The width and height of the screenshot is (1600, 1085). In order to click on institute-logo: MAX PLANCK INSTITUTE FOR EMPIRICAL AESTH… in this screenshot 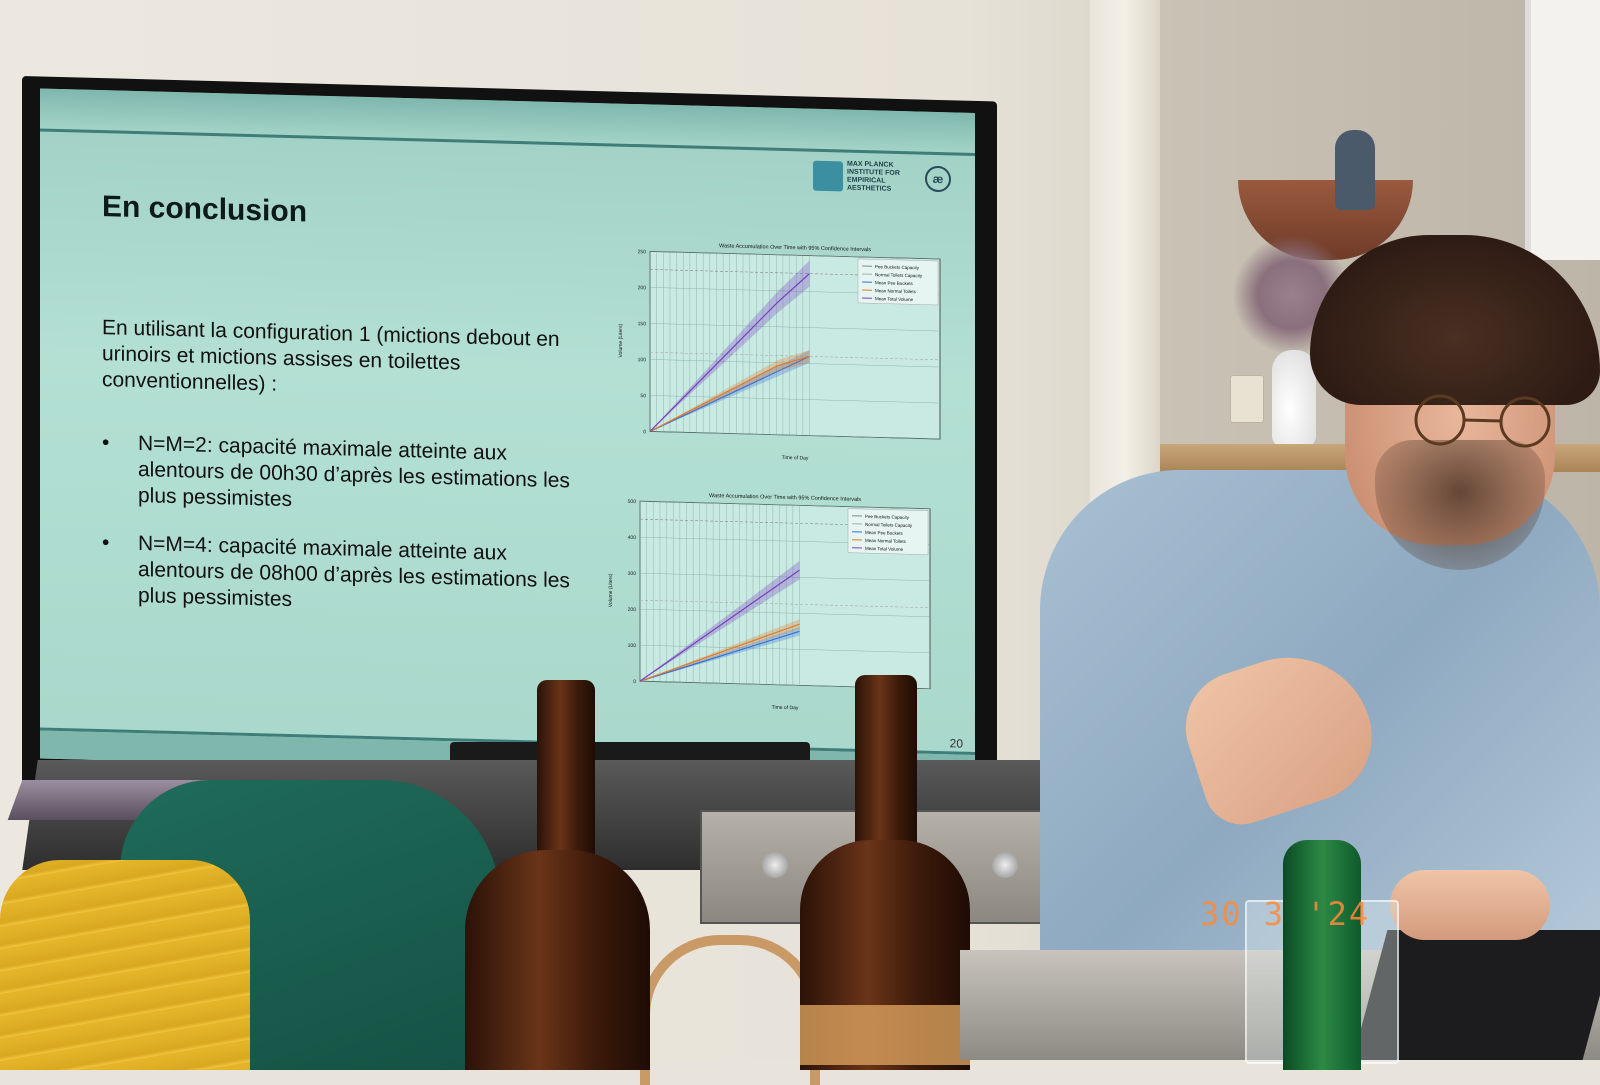, I will do `click(883, 178)`.